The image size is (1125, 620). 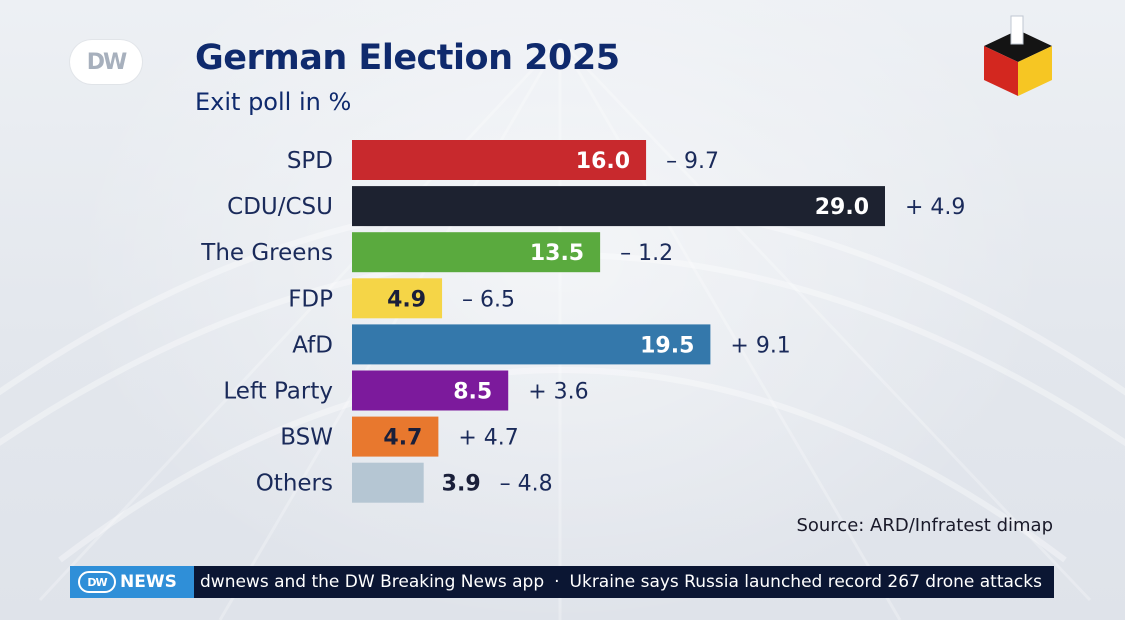 What do you see at coordinates (273, 102) in the screenshot?
I see `chart-subtitle: Exit poll in %` at bounding box center [273, 102].